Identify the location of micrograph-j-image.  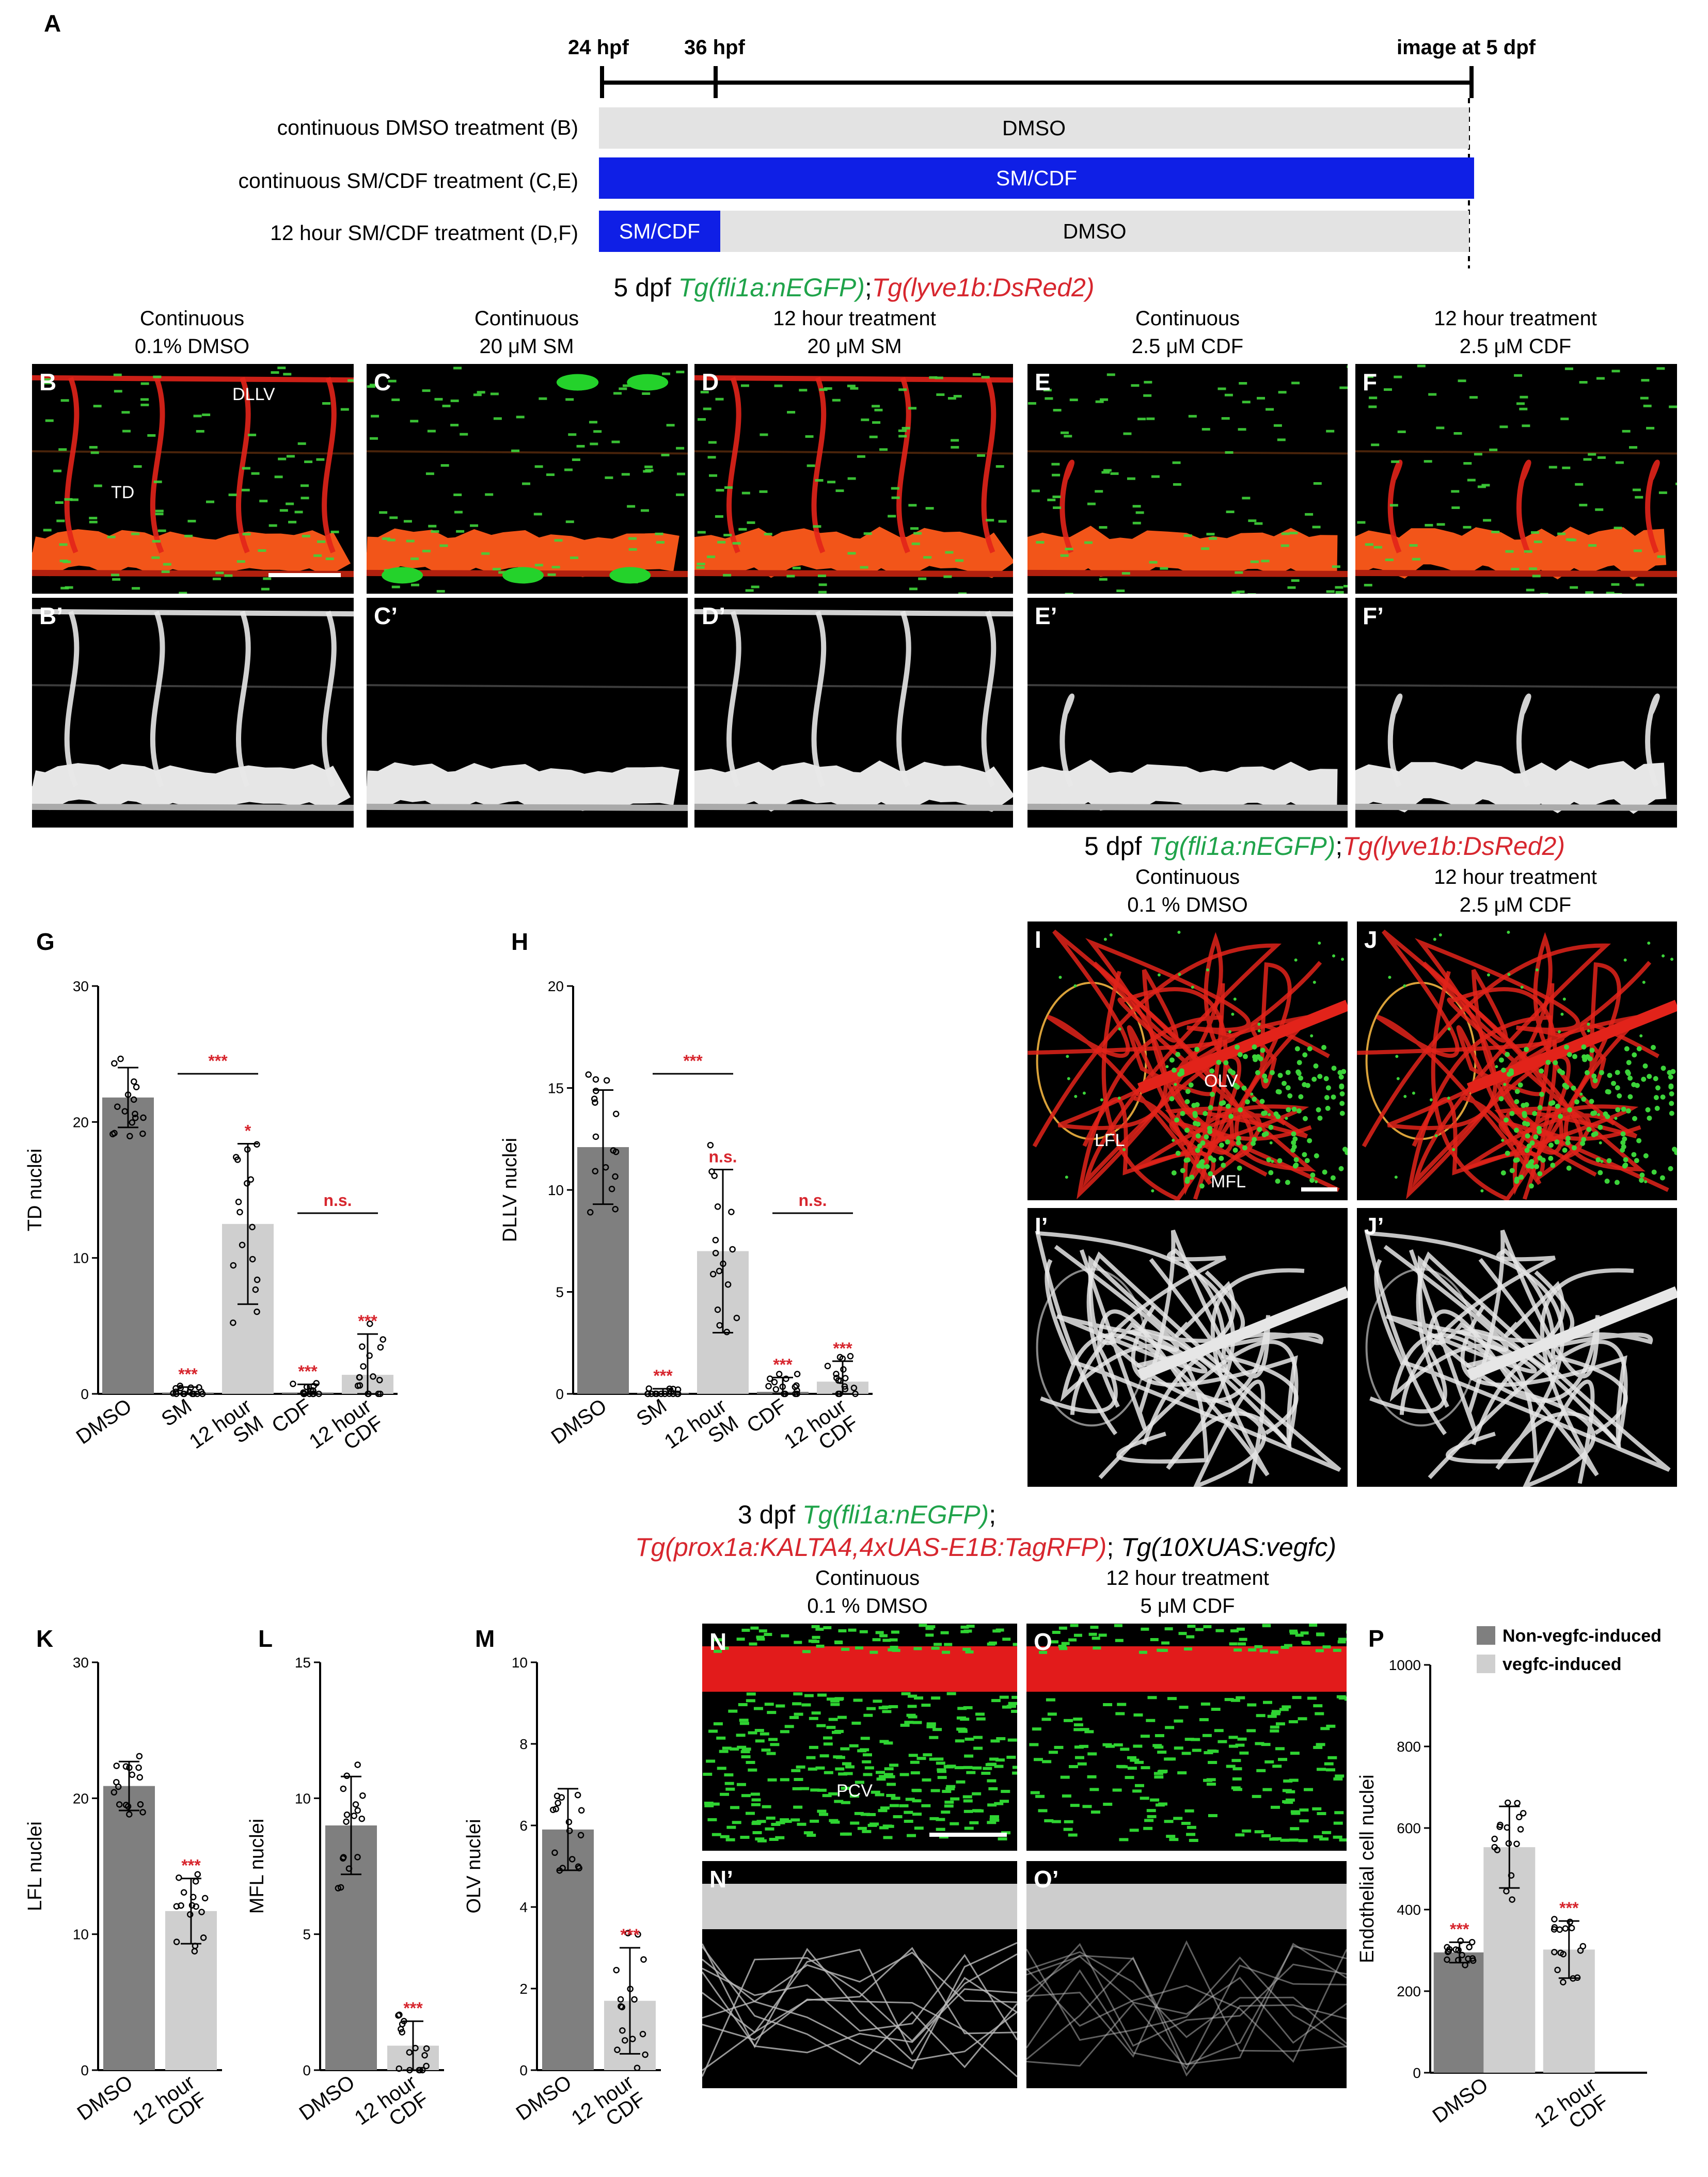
(1517, 1060).